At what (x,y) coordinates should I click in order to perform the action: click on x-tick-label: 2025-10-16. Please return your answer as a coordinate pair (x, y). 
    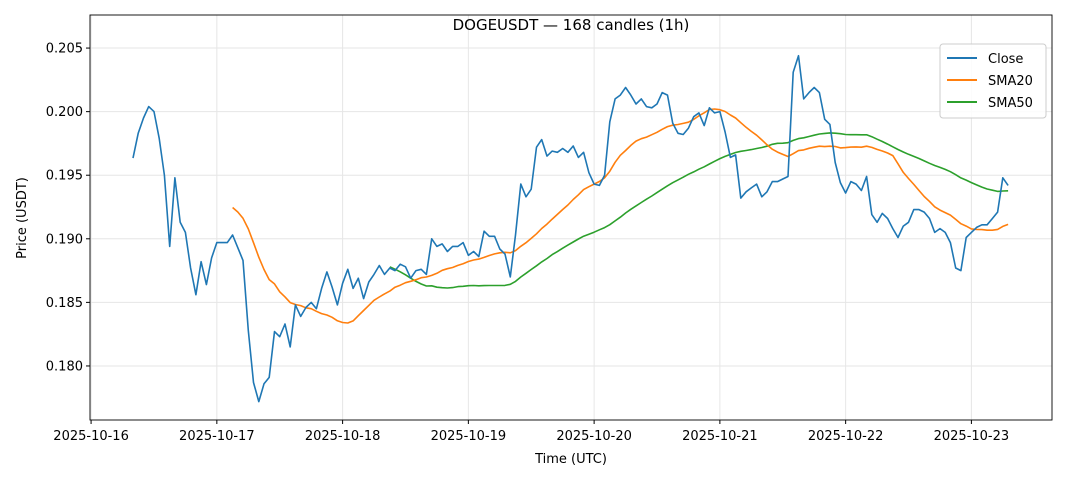
    Looking at the image, I should click on (91, 436).